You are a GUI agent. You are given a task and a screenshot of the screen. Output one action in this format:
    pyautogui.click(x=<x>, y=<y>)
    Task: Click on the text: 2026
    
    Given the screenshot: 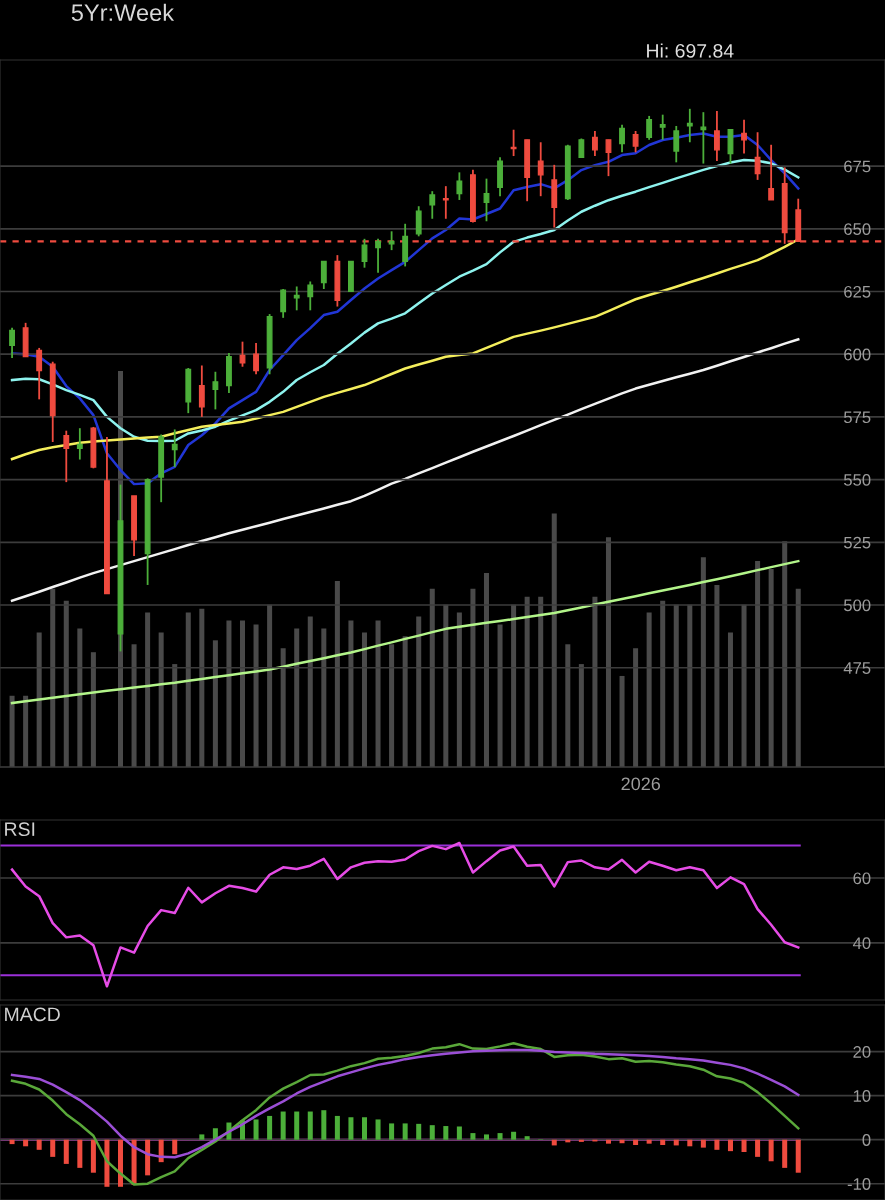 What is the action you would take?
    pyautogui.click(x=641, y=784)
    